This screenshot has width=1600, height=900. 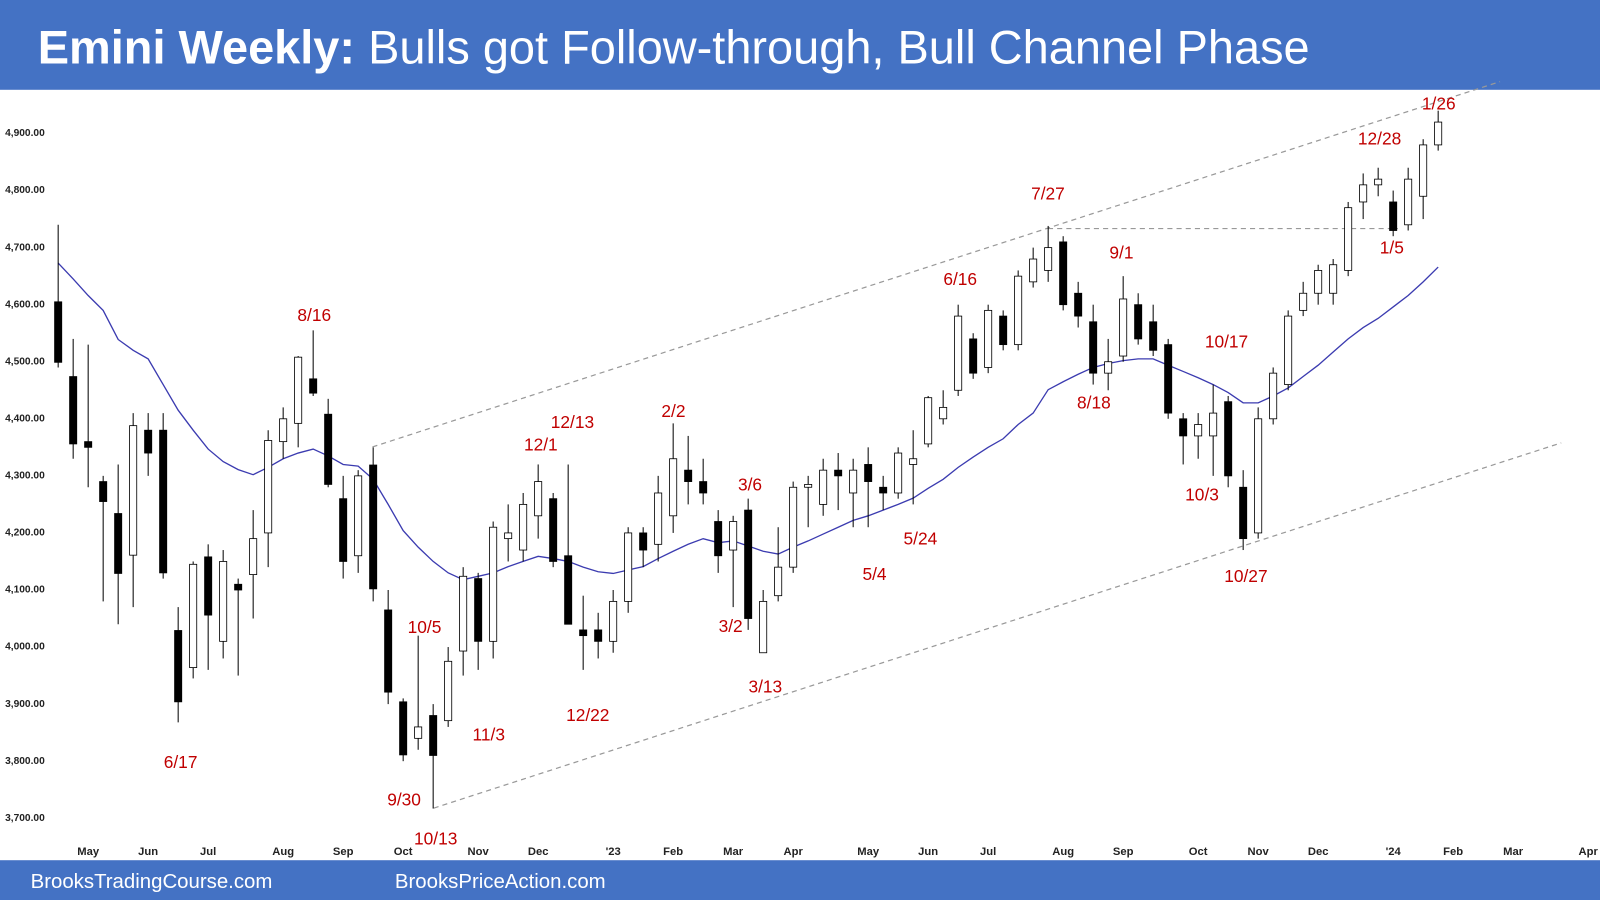 I want to click on footer-text: BrooksTradingCourse.com, so click(x=152, y=882).